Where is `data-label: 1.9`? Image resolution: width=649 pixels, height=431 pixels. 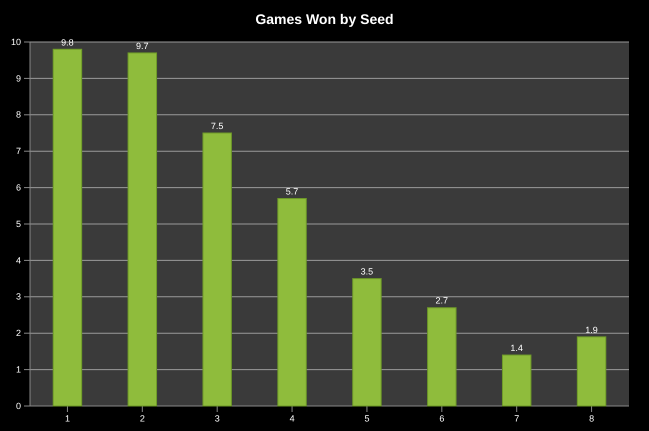
data-label: 1.9 is located at coordinates (591, 329).